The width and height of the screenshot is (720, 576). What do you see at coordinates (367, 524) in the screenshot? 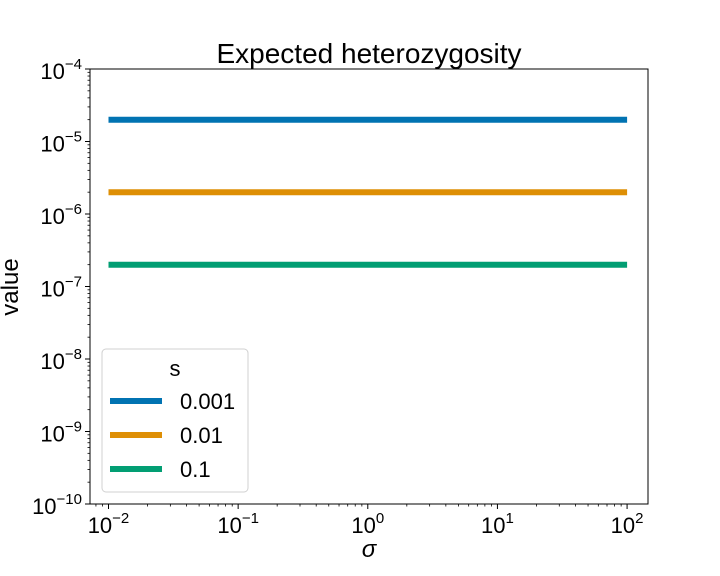
I see `x-tick-label: 10⁰` at bounding box center [367, 524].